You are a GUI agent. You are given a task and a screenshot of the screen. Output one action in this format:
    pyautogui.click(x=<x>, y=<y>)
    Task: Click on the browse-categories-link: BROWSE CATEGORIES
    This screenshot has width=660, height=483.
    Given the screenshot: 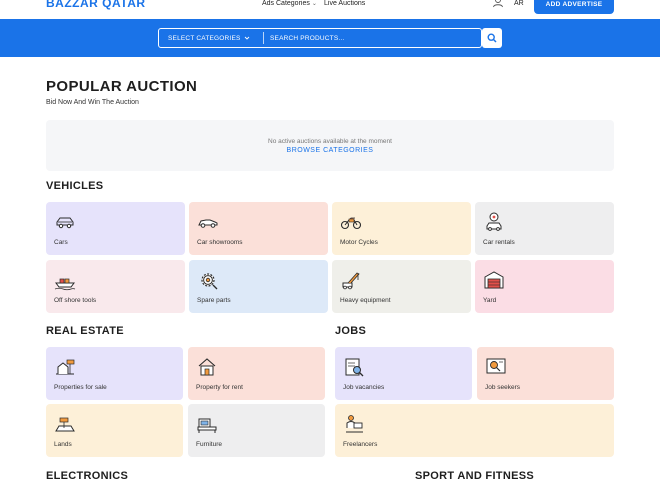 What is the action you would take?
    pyautogui.click(x=330, y=150)
    